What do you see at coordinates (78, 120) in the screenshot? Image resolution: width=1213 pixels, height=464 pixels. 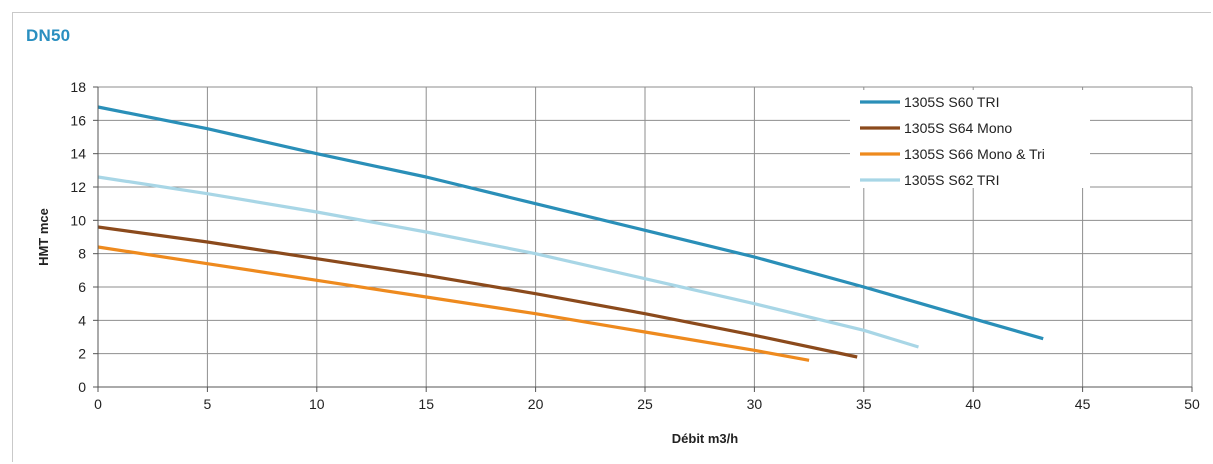 I see `y-tick-label: 16` at bounding box center [78, 120].